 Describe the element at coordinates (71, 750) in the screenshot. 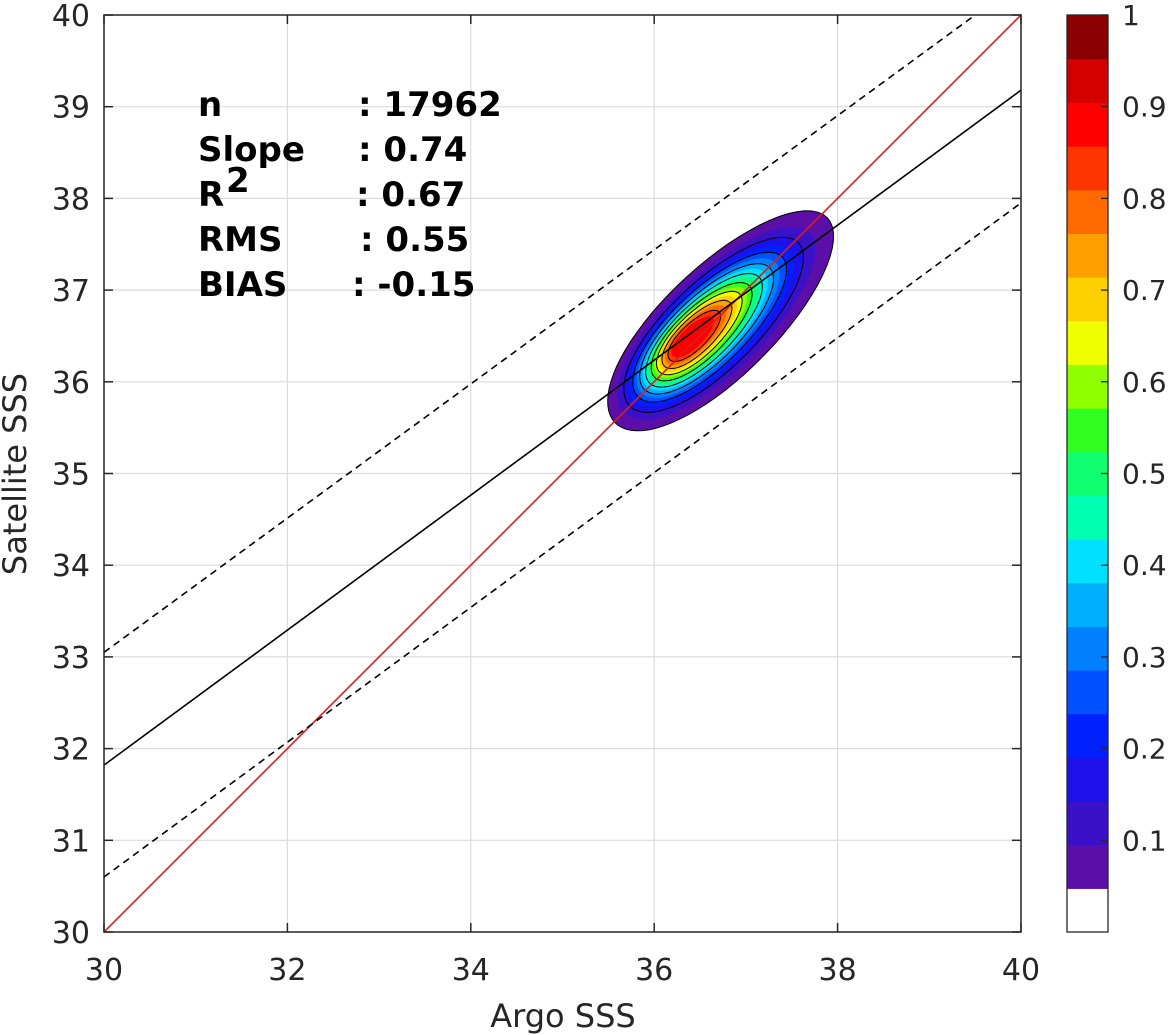

I see `y-tick-label: 32` at that location.